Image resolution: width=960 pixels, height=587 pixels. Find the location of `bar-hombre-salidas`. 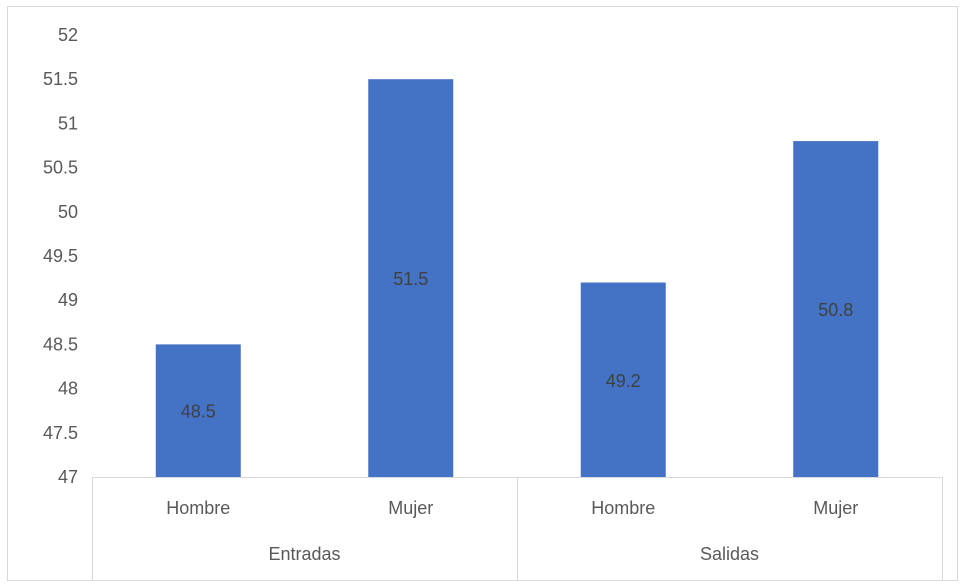

bar-hombre-salidas is located at coordinates (623, 379).